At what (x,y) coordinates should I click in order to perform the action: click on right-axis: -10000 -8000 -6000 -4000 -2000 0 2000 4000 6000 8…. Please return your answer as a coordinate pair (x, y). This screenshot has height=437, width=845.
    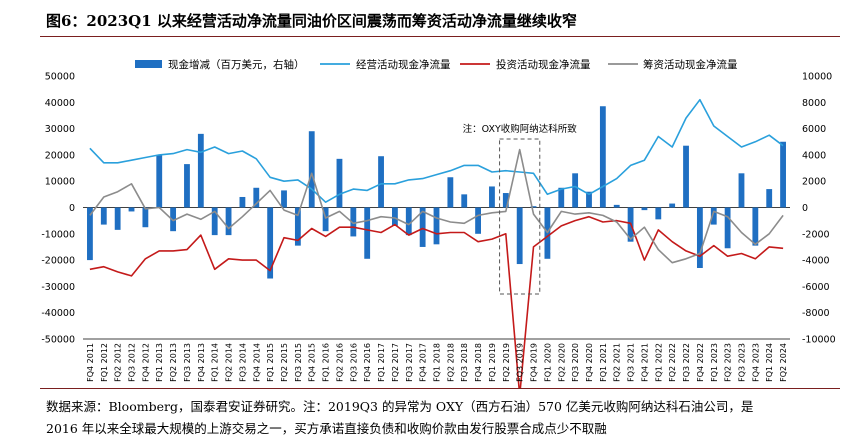
    Looking at the image, I should click on (819, 209).